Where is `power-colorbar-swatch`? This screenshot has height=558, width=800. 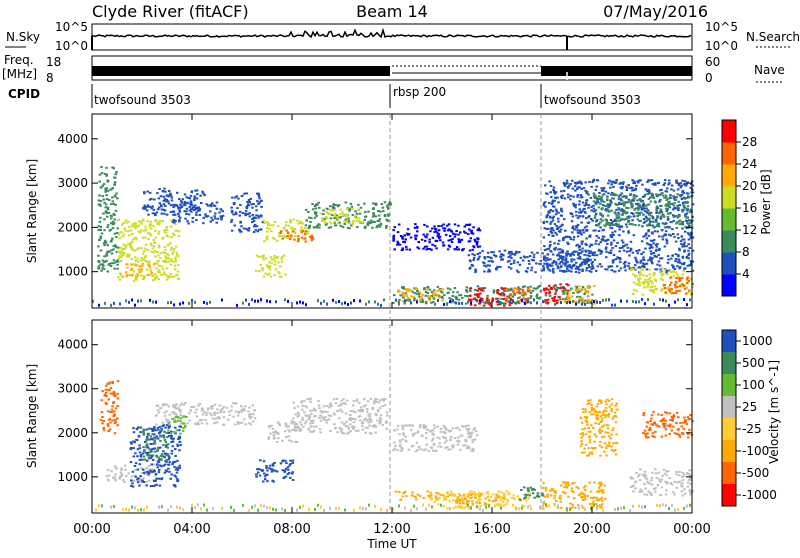
power-colorbar-swatch is located at coordinates (729, 175).